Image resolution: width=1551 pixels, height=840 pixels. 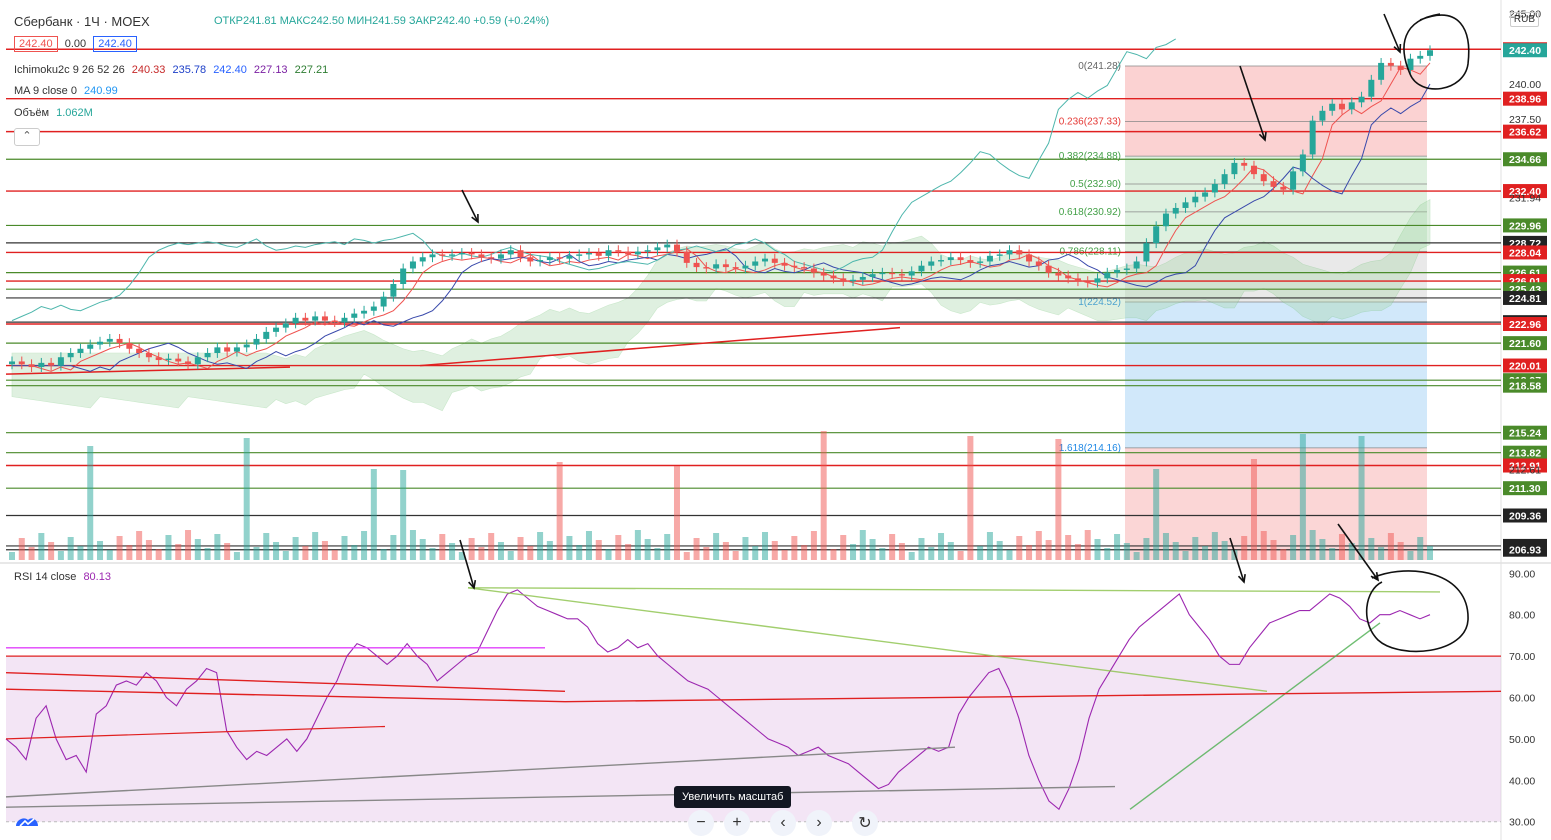 I want to click on zoom-out-button: −, so click(x=701, y=823).